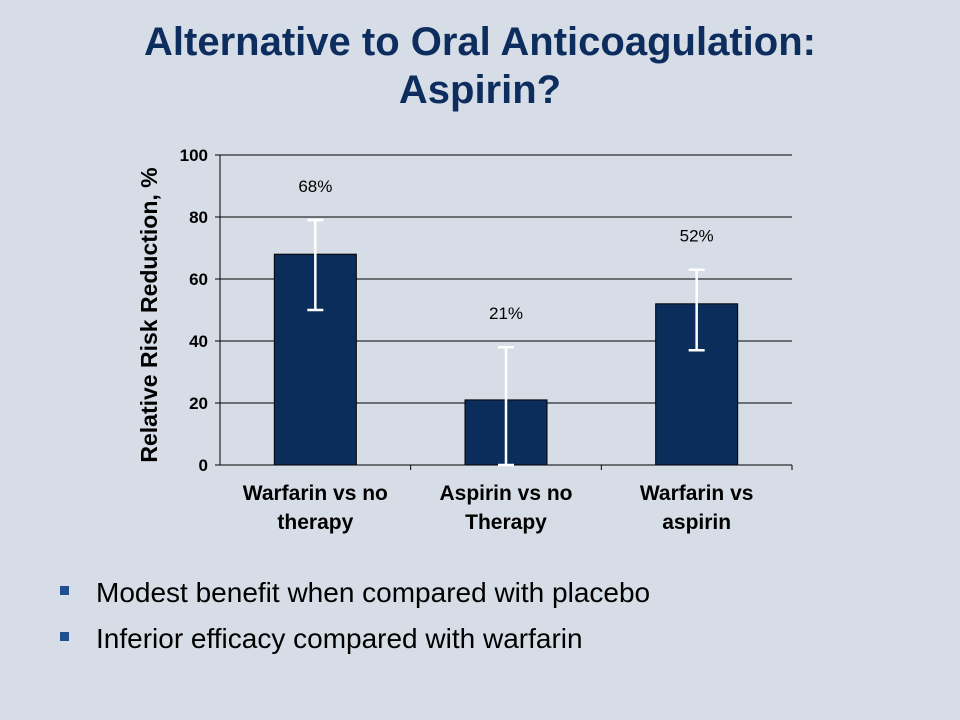 The image size is (960, 720). What do you see at coordinates (198, 341) in the screenshot?
I see `y-tick-label: 40` at bounding box center [198, 341].